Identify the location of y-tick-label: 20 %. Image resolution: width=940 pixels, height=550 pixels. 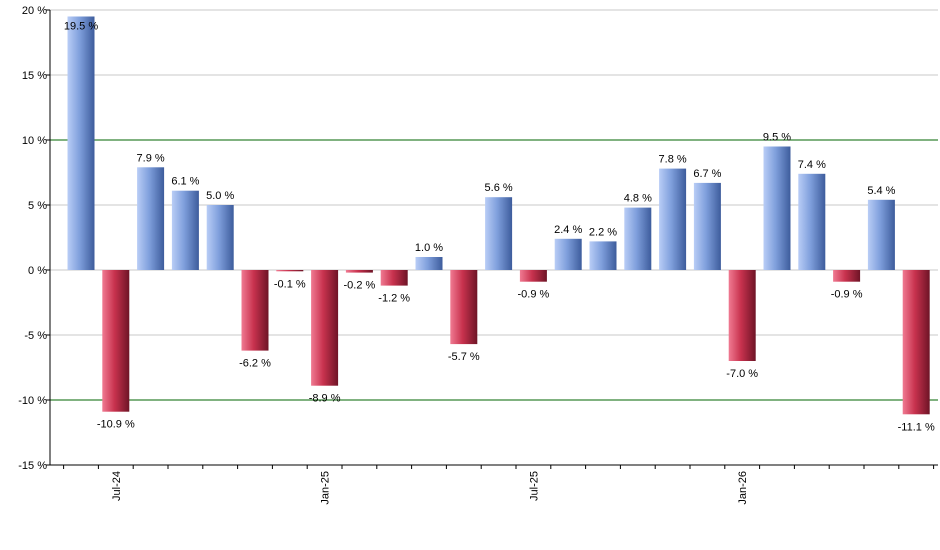
(34, 11).